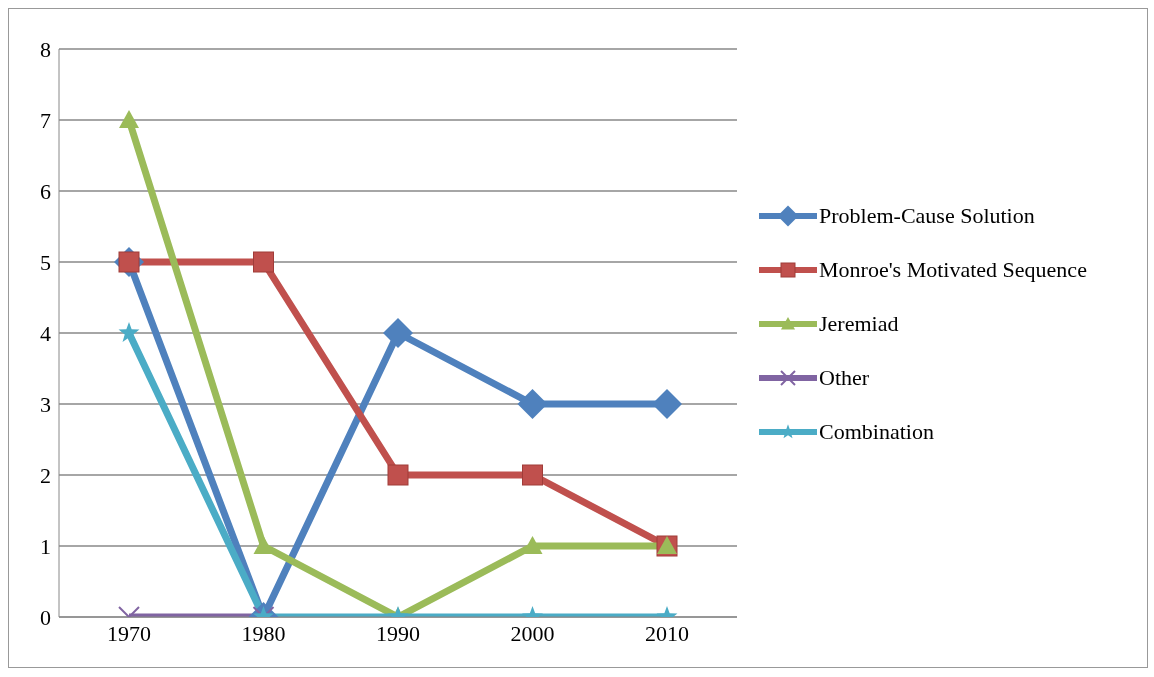 The width and height of the screenshot is (1154, 677). What do you see at coordinates (844, 378) in the screenshot?
I see `legend-label: Other` at bounding box center [844, 378].